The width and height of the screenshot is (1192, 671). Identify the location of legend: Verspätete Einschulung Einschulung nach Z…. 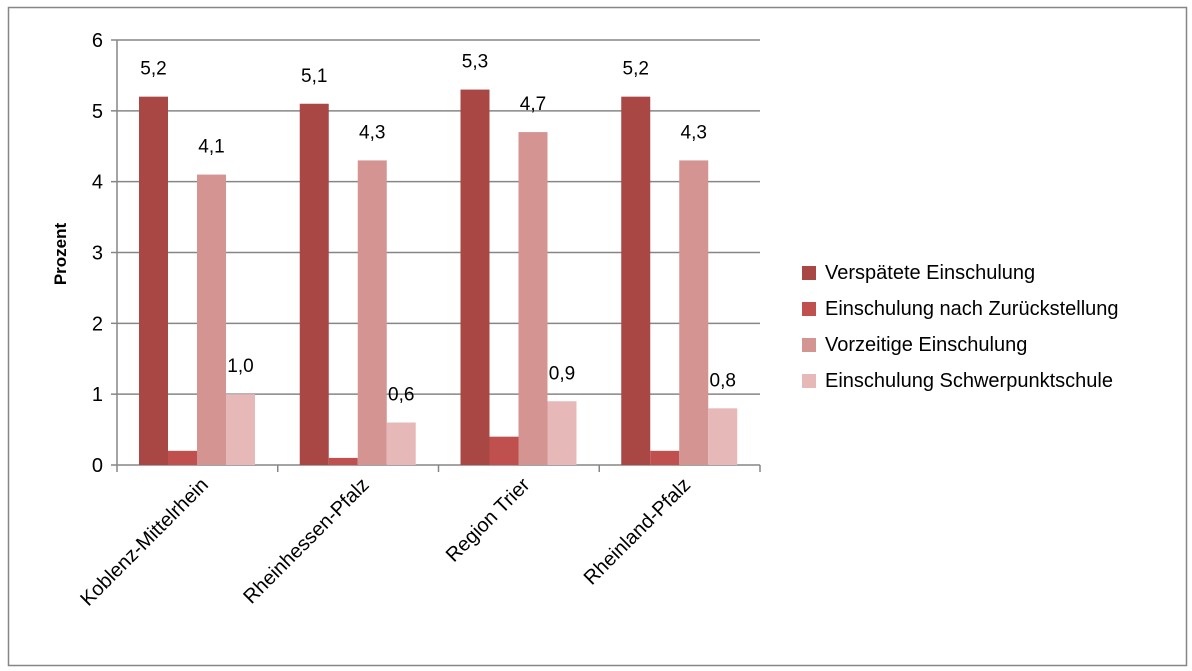
(994, 327).